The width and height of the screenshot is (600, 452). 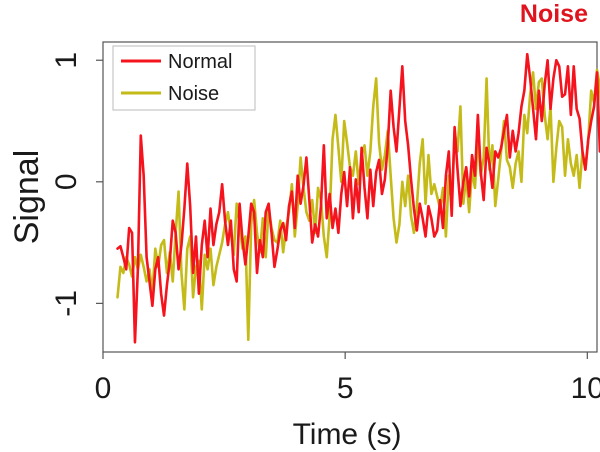 I want to click on x-tick-label: 10, so click(x=585, y=388).